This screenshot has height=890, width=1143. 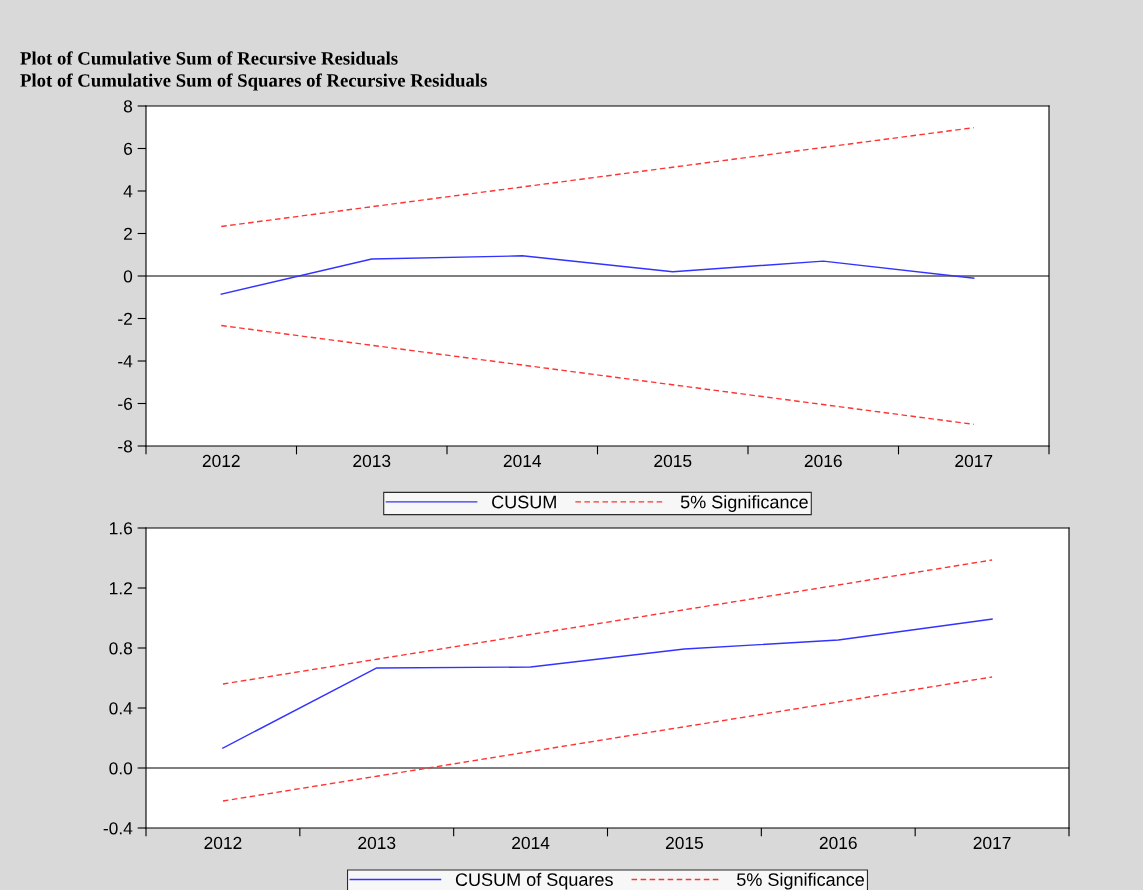 What do you see at coordinates (253, 82) in the screenshot?
I see `chart-subtitle: Plot of Cumulative Sum of Squares of Recursive Residuals` at bounding box center [253, 82].